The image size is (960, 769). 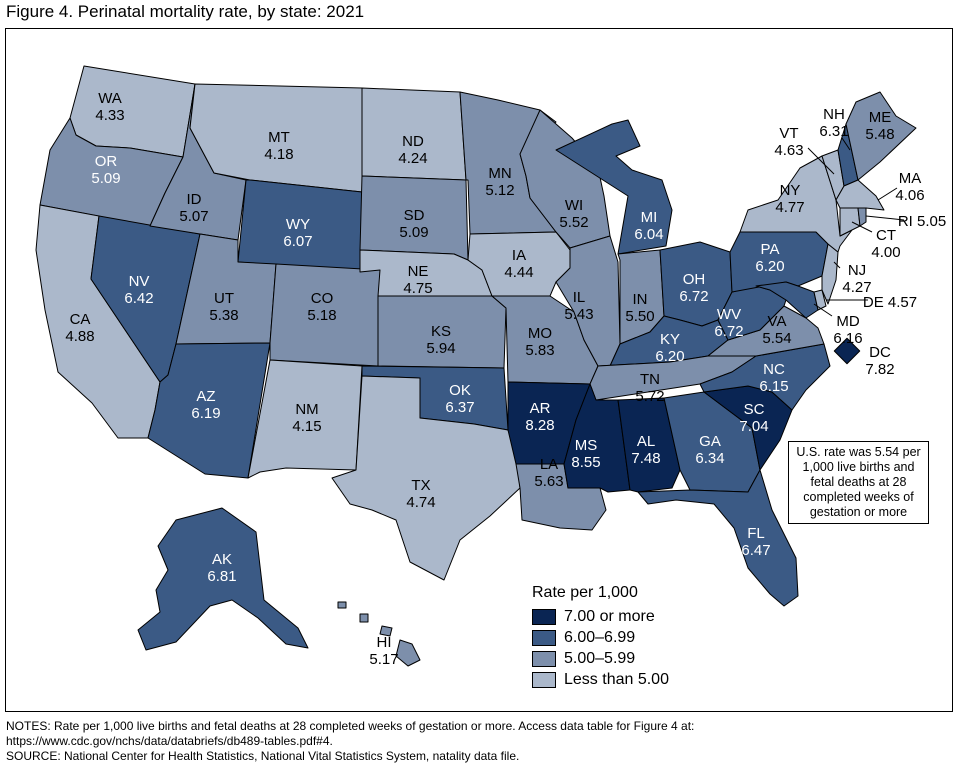 I want to click on state-rate-ga: 6.34, so click(x=709, y=458).